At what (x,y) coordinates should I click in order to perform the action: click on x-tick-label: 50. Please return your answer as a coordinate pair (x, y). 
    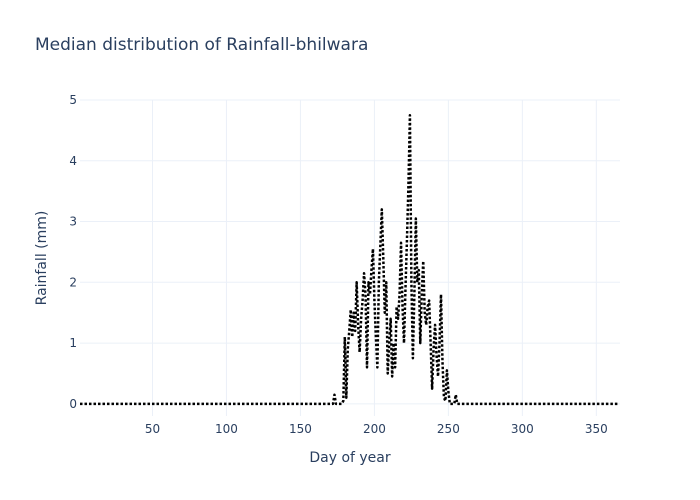
    Looking at the image, I should click on (152, 429).